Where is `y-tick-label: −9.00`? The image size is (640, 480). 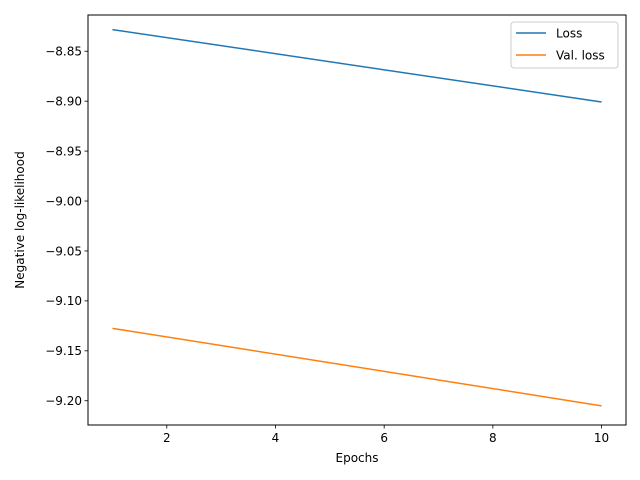
y-tick-label: −9.00 is located at coordinates (63, 201).